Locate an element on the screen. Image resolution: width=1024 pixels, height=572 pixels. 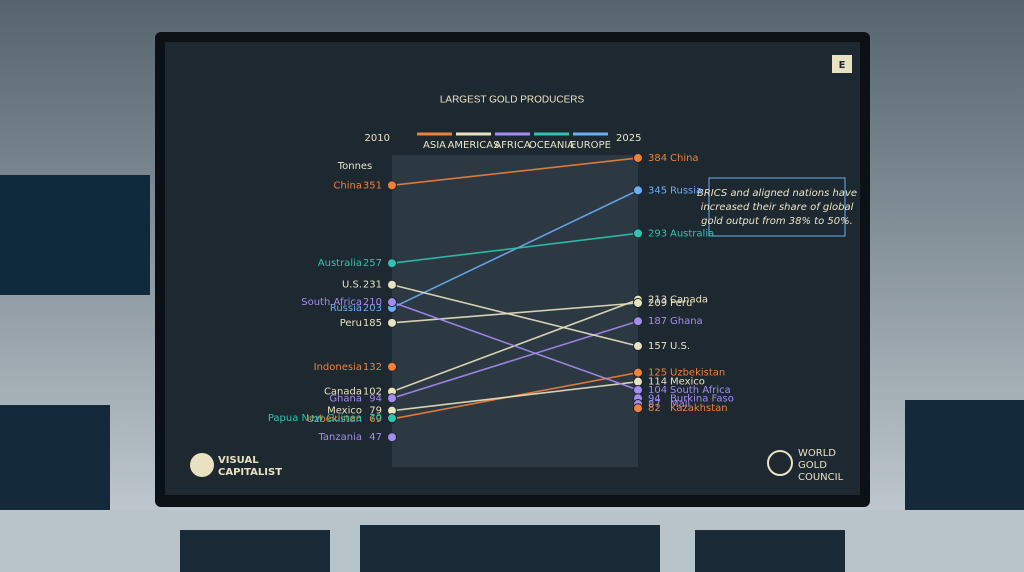
series-name: China is located at coordinates (347, 185).